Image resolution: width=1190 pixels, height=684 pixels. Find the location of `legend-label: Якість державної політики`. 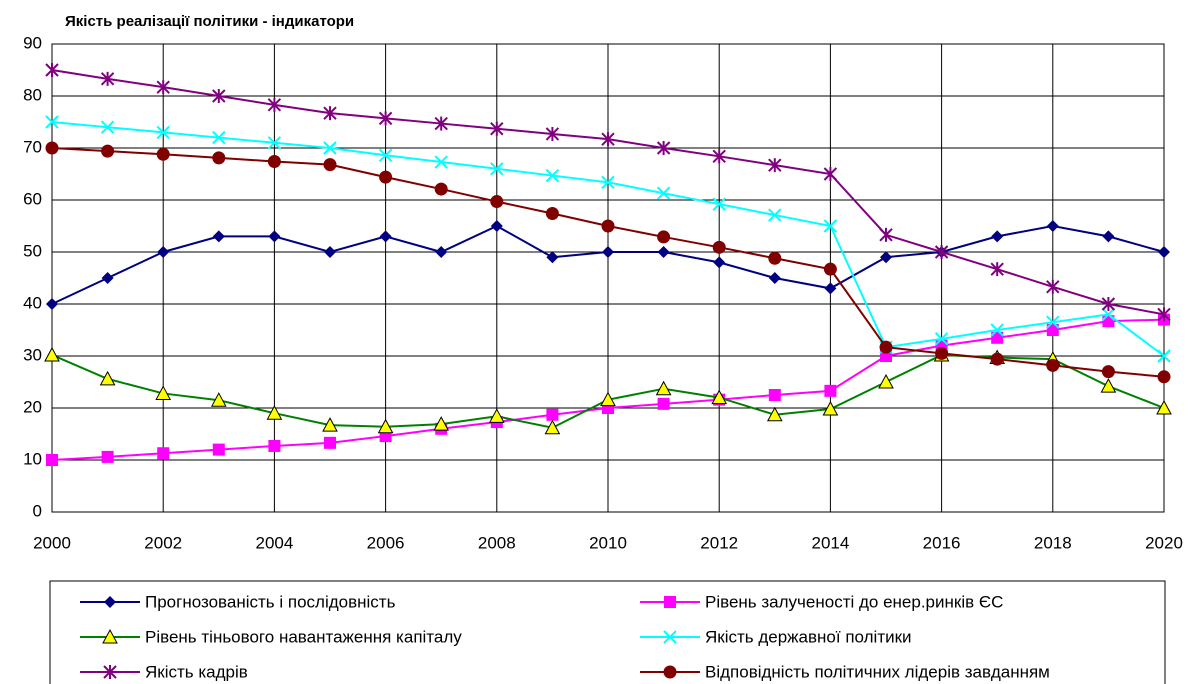

legend-label: Якість державної політики is located at coordinates (808, 636).